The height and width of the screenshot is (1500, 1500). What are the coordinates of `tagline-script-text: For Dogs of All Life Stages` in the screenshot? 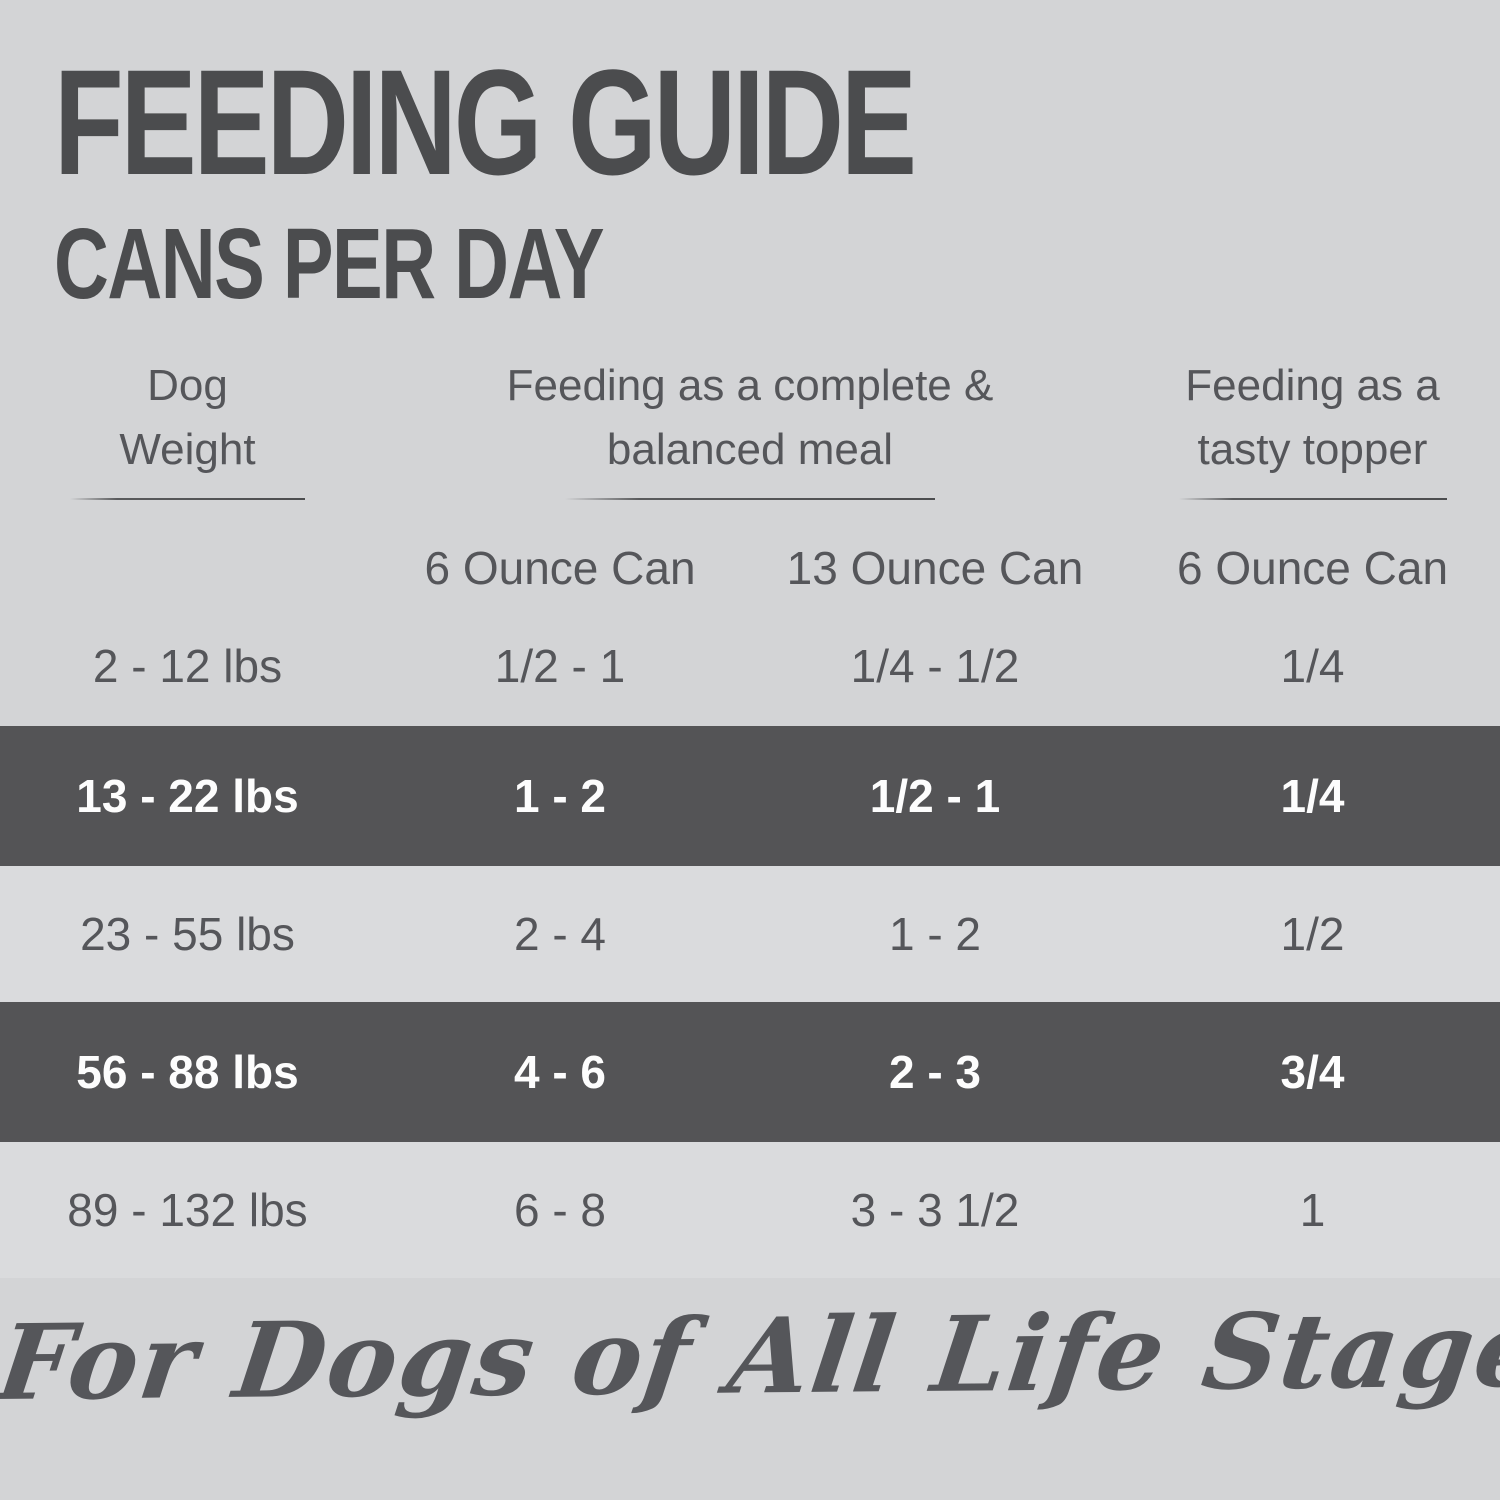 It's located at (750, 1355).